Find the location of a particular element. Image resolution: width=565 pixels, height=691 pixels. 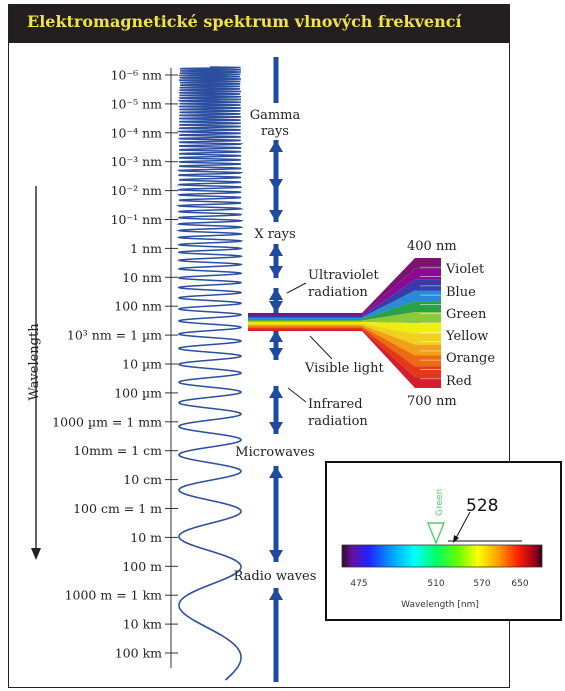

inset-tick-570: 570 is located at coordinates (481, 584).